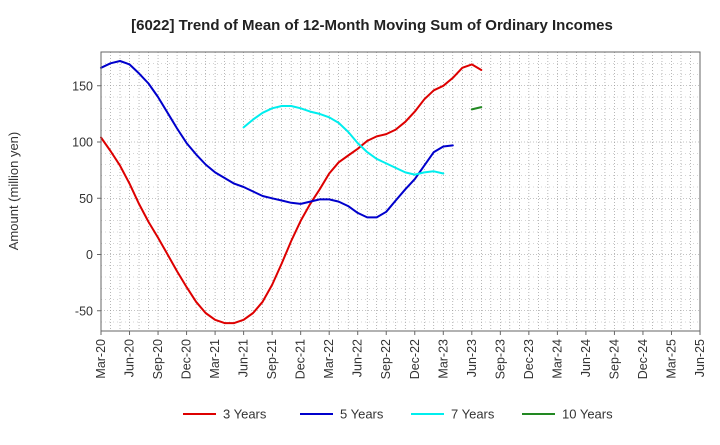  What do you see at coordinates (244, 358) in the screenshot?
I see `x-tick-label: Jun-21` at bounding box center [244, 358].